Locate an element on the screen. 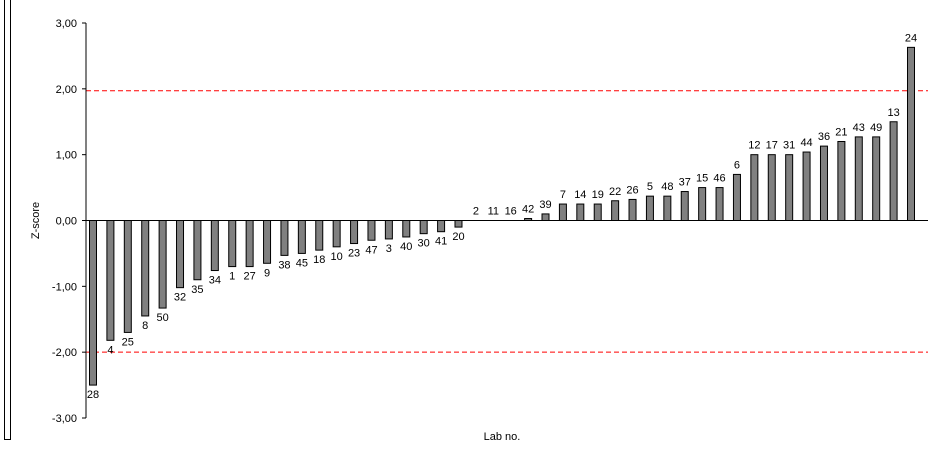  bar-label: 31 is located at coordinates (789, 146).